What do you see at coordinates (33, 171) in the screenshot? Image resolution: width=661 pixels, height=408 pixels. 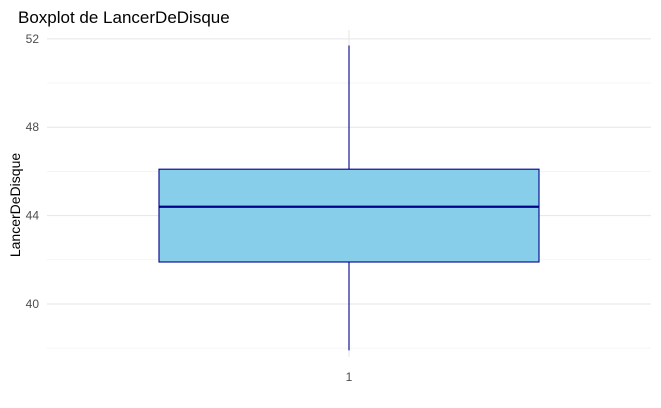 I see `y-tick-labels: 40 44 48 52` at bounding box center [33, 171].